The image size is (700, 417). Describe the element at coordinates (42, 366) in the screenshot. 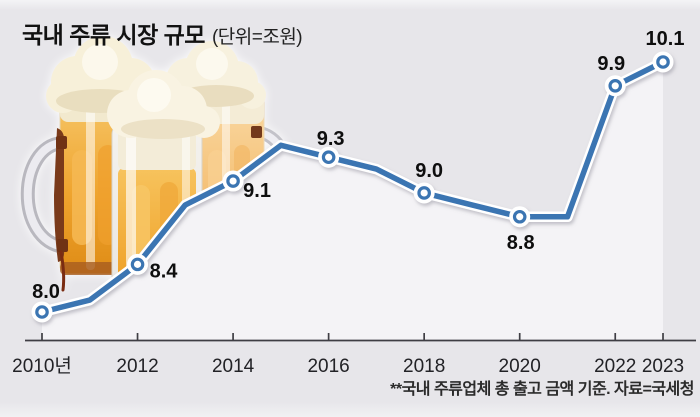

I see `x-tick-label: 2010년` at that location.